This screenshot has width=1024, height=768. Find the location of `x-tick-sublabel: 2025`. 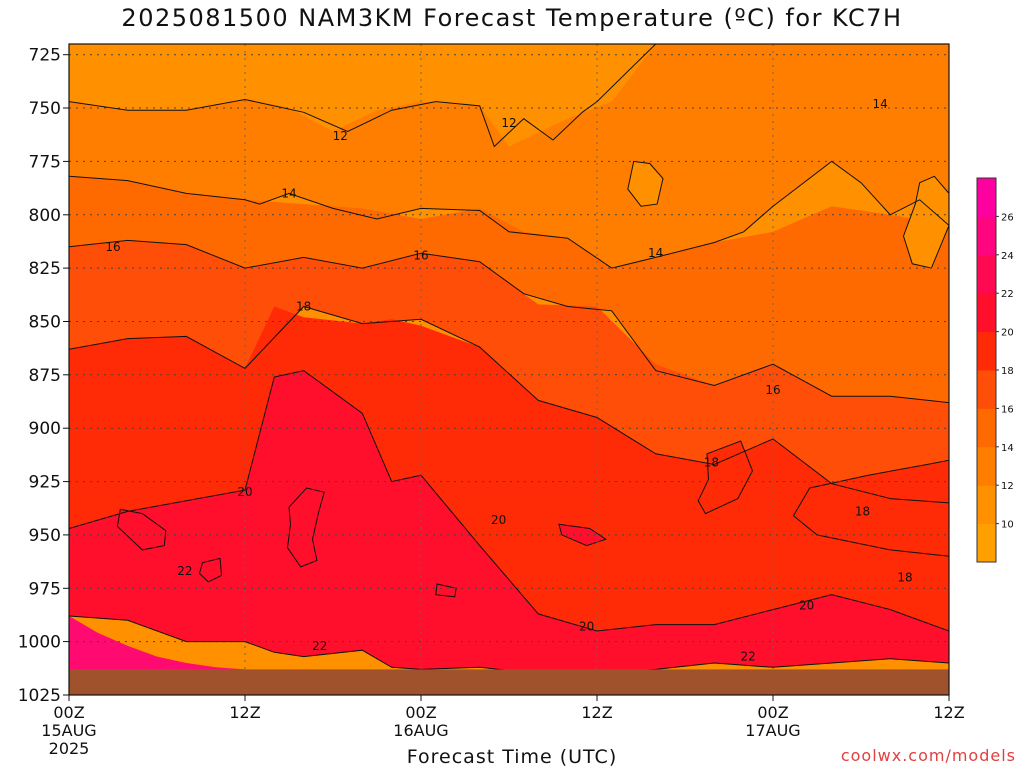

x-tick-sublabel: 2025 is located at coordinates (69, 748).